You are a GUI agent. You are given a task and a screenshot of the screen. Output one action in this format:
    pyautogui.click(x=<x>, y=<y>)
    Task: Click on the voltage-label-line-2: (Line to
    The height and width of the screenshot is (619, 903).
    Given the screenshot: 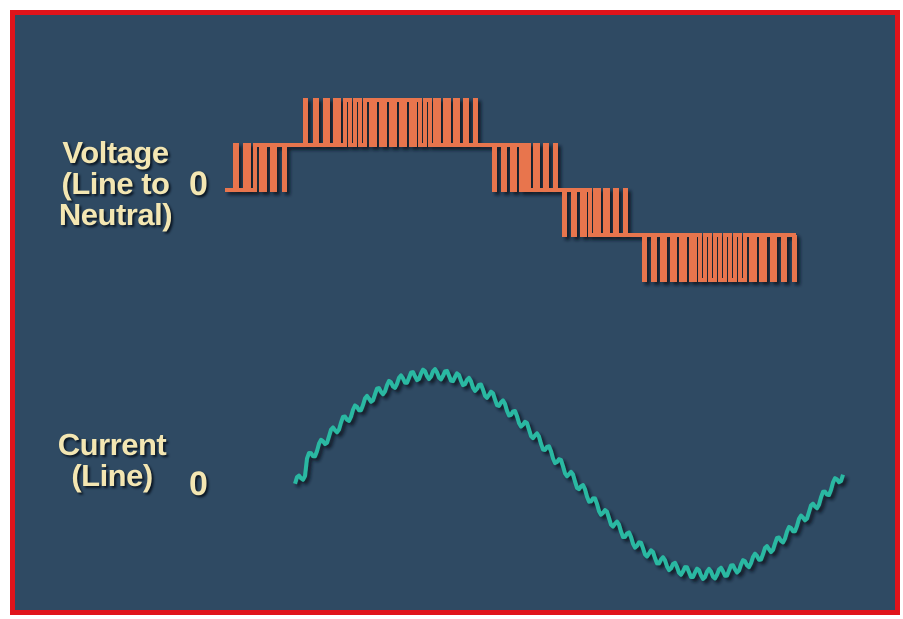 What is the action you would take?
    pyautogui.click(x=115, y=183)
    